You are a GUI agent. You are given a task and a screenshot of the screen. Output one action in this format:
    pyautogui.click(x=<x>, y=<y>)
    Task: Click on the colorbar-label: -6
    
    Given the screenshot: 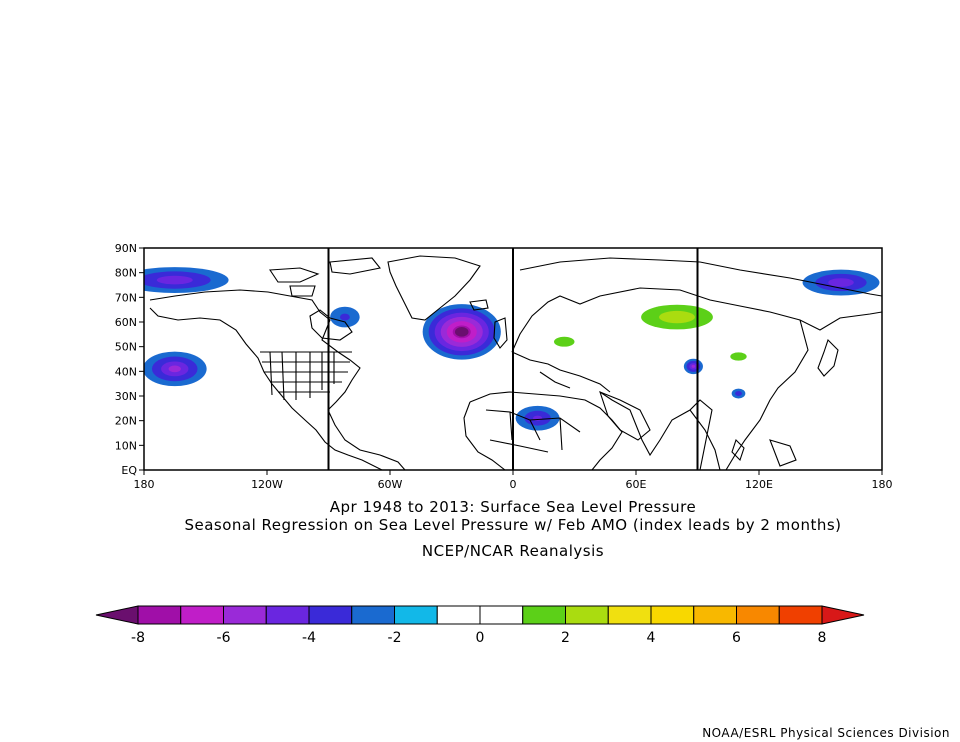 What is the action you would take?
    pyautogui.click(x=224, y=638)
    